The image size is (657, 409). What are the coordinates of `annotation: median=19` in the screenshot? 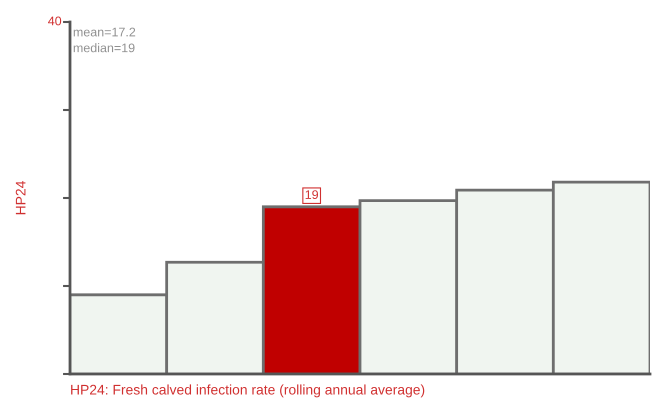 It's located at (104, 47).